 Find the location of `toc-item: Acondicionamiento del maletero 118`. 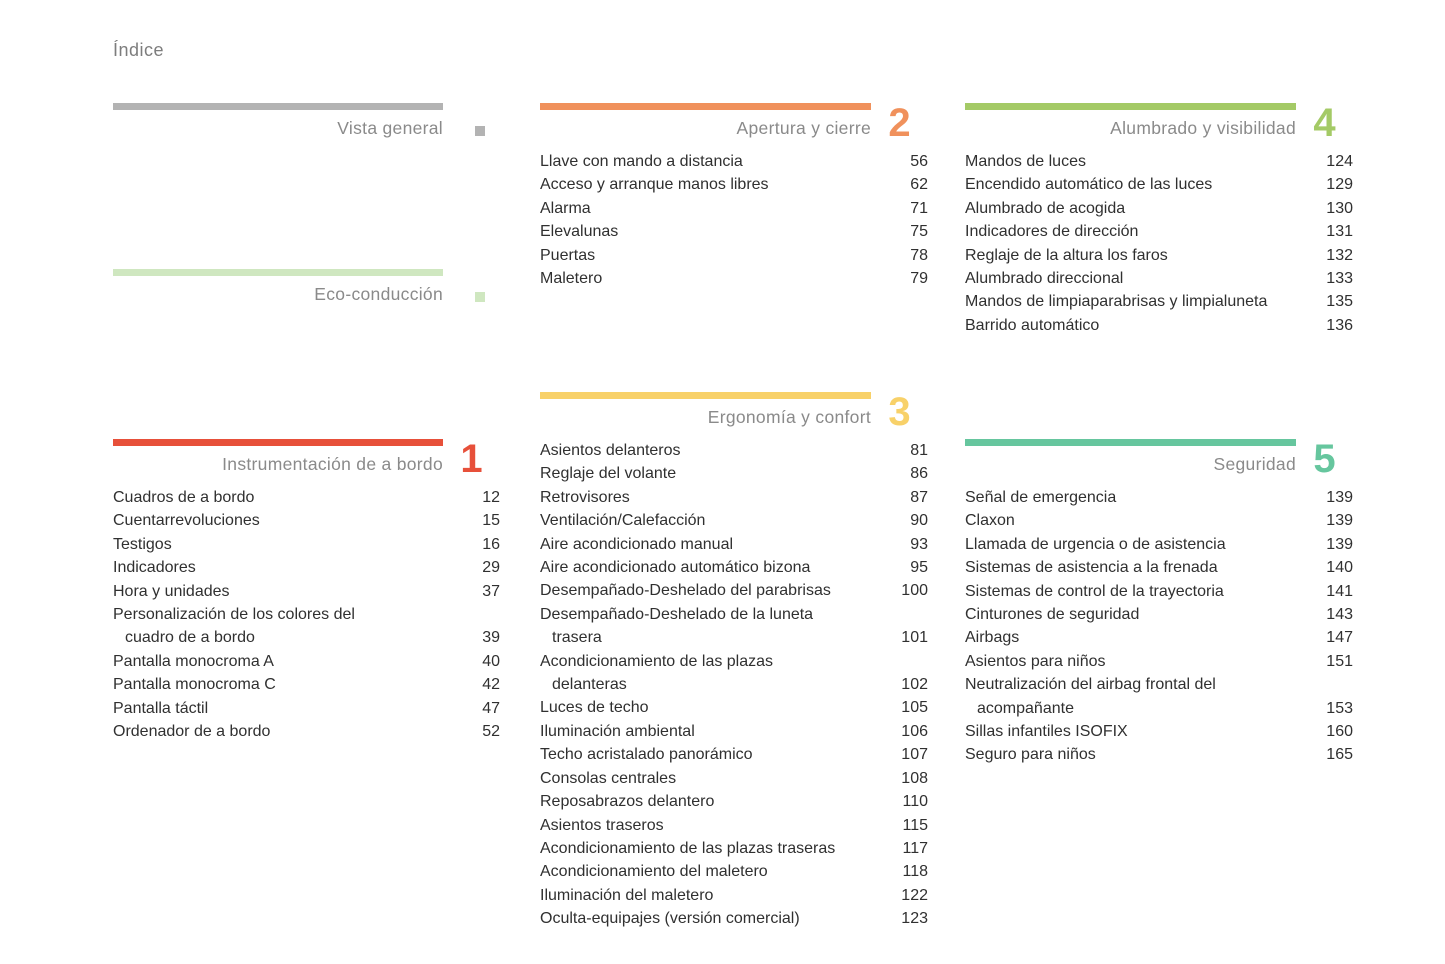

toc-item: Acondicionamiento del maletero 118 is located at coordinates (734, 871).